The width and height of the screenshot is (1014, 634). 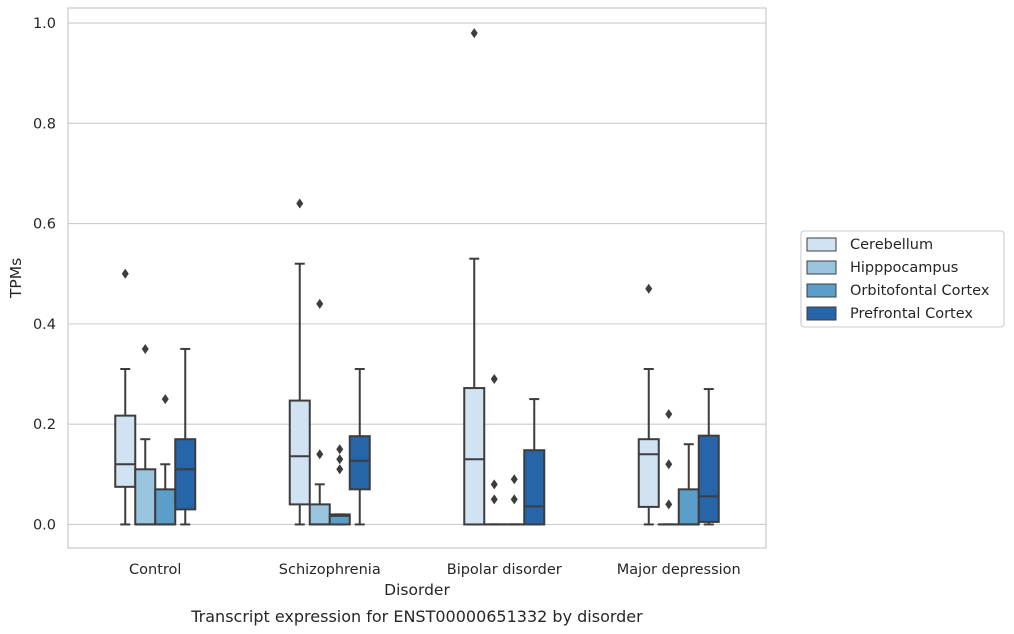 I want to click on x-tick-label: Major depression, so click(x=679, y=570).